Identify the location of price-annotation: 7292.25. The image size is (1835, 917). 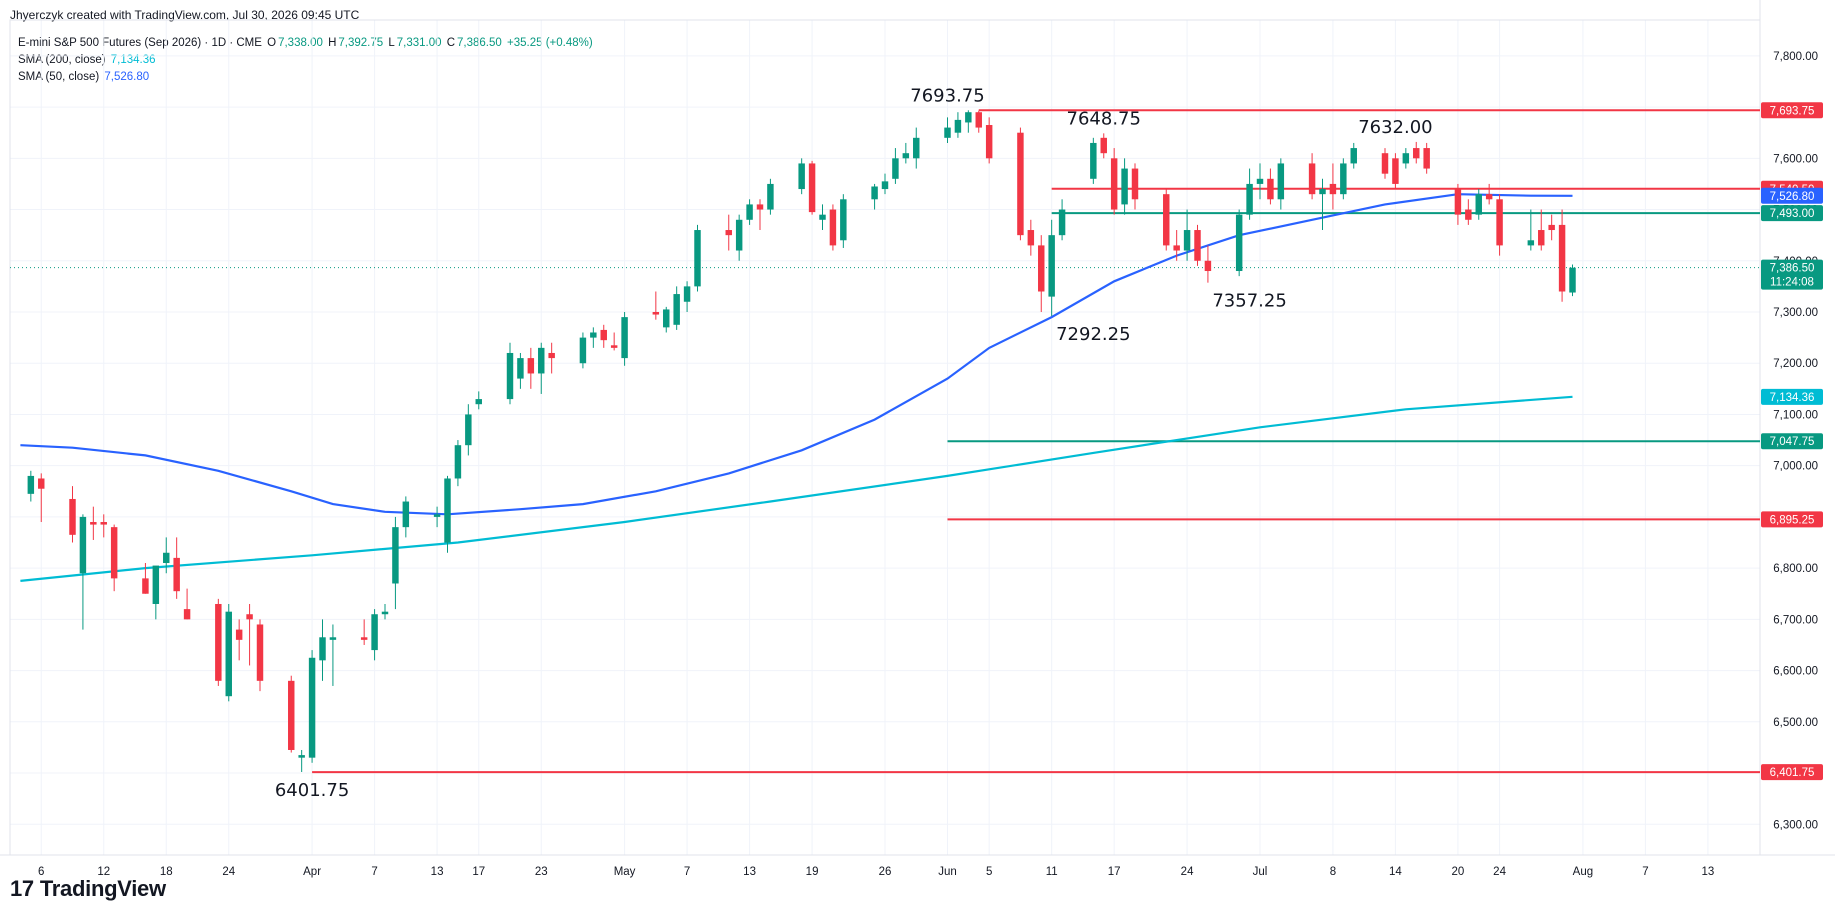
(1093, 334).